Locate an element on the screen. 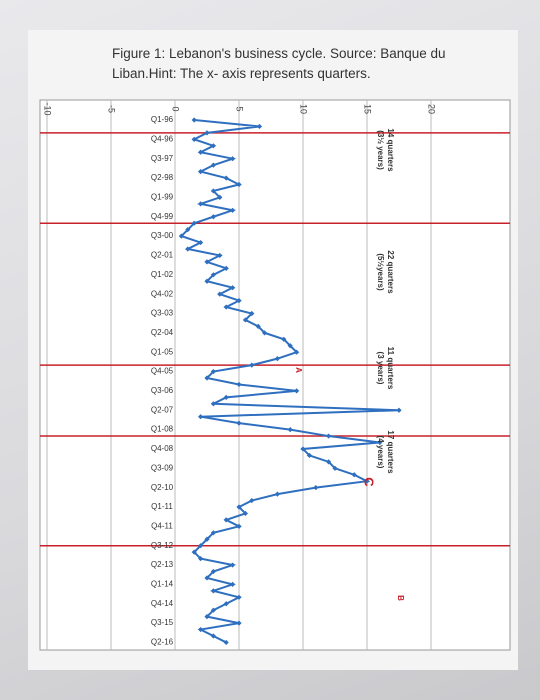  y-tick-label: -5 is located at coordinates (112, 109).